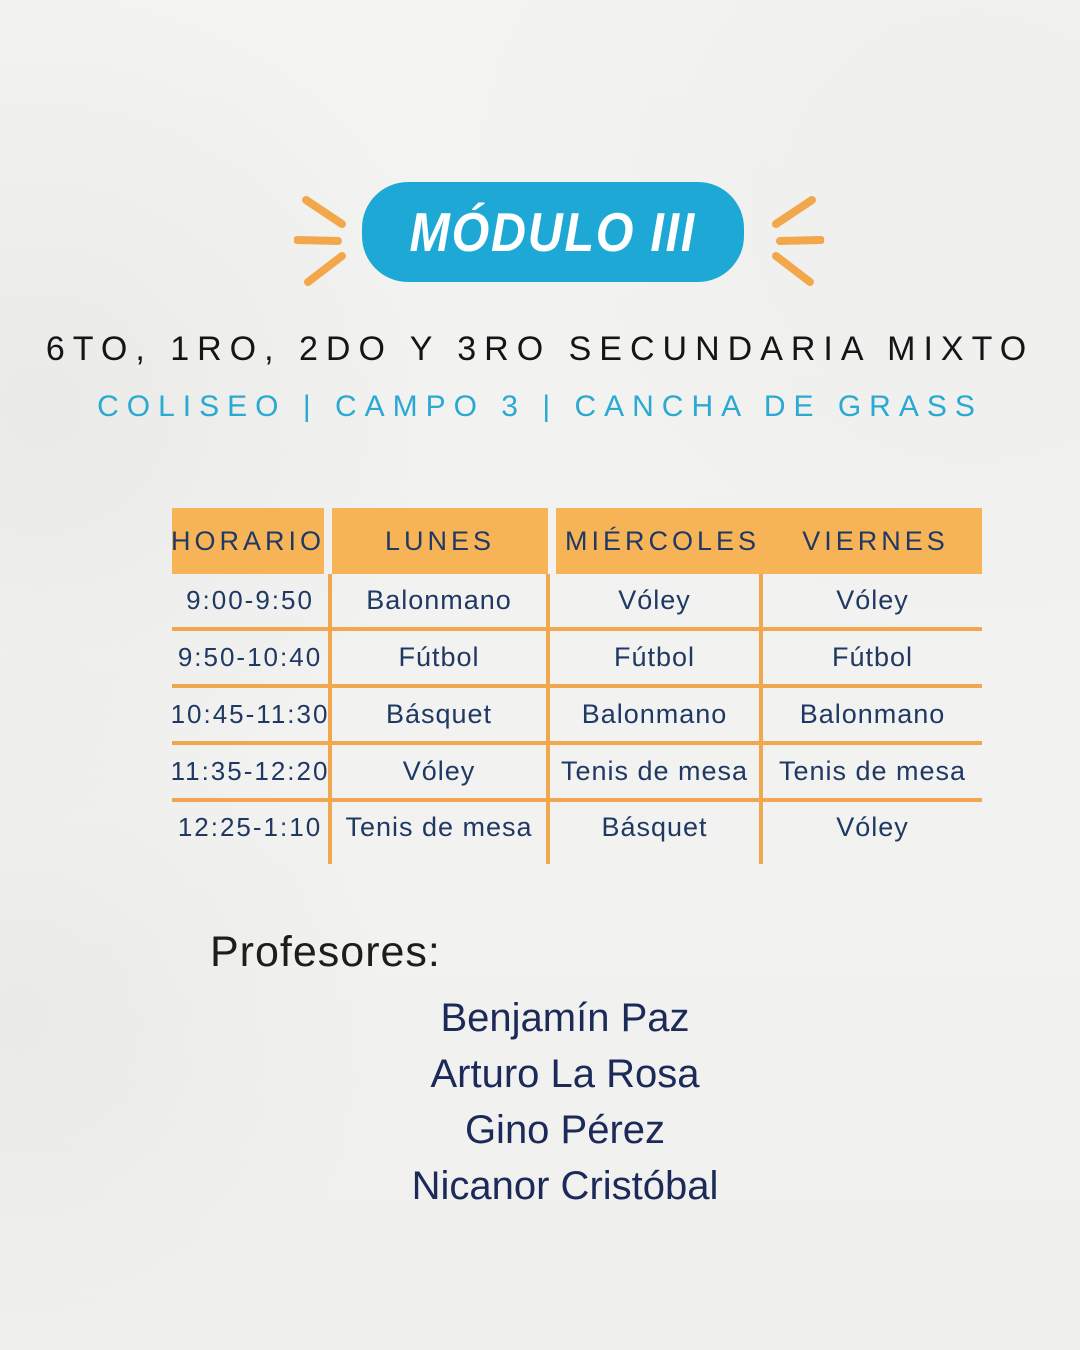 Image resolution: width=1080 pixels, height=1350 pixels. I want to click on column-header-horario: HORARIO, so click(247, 541).